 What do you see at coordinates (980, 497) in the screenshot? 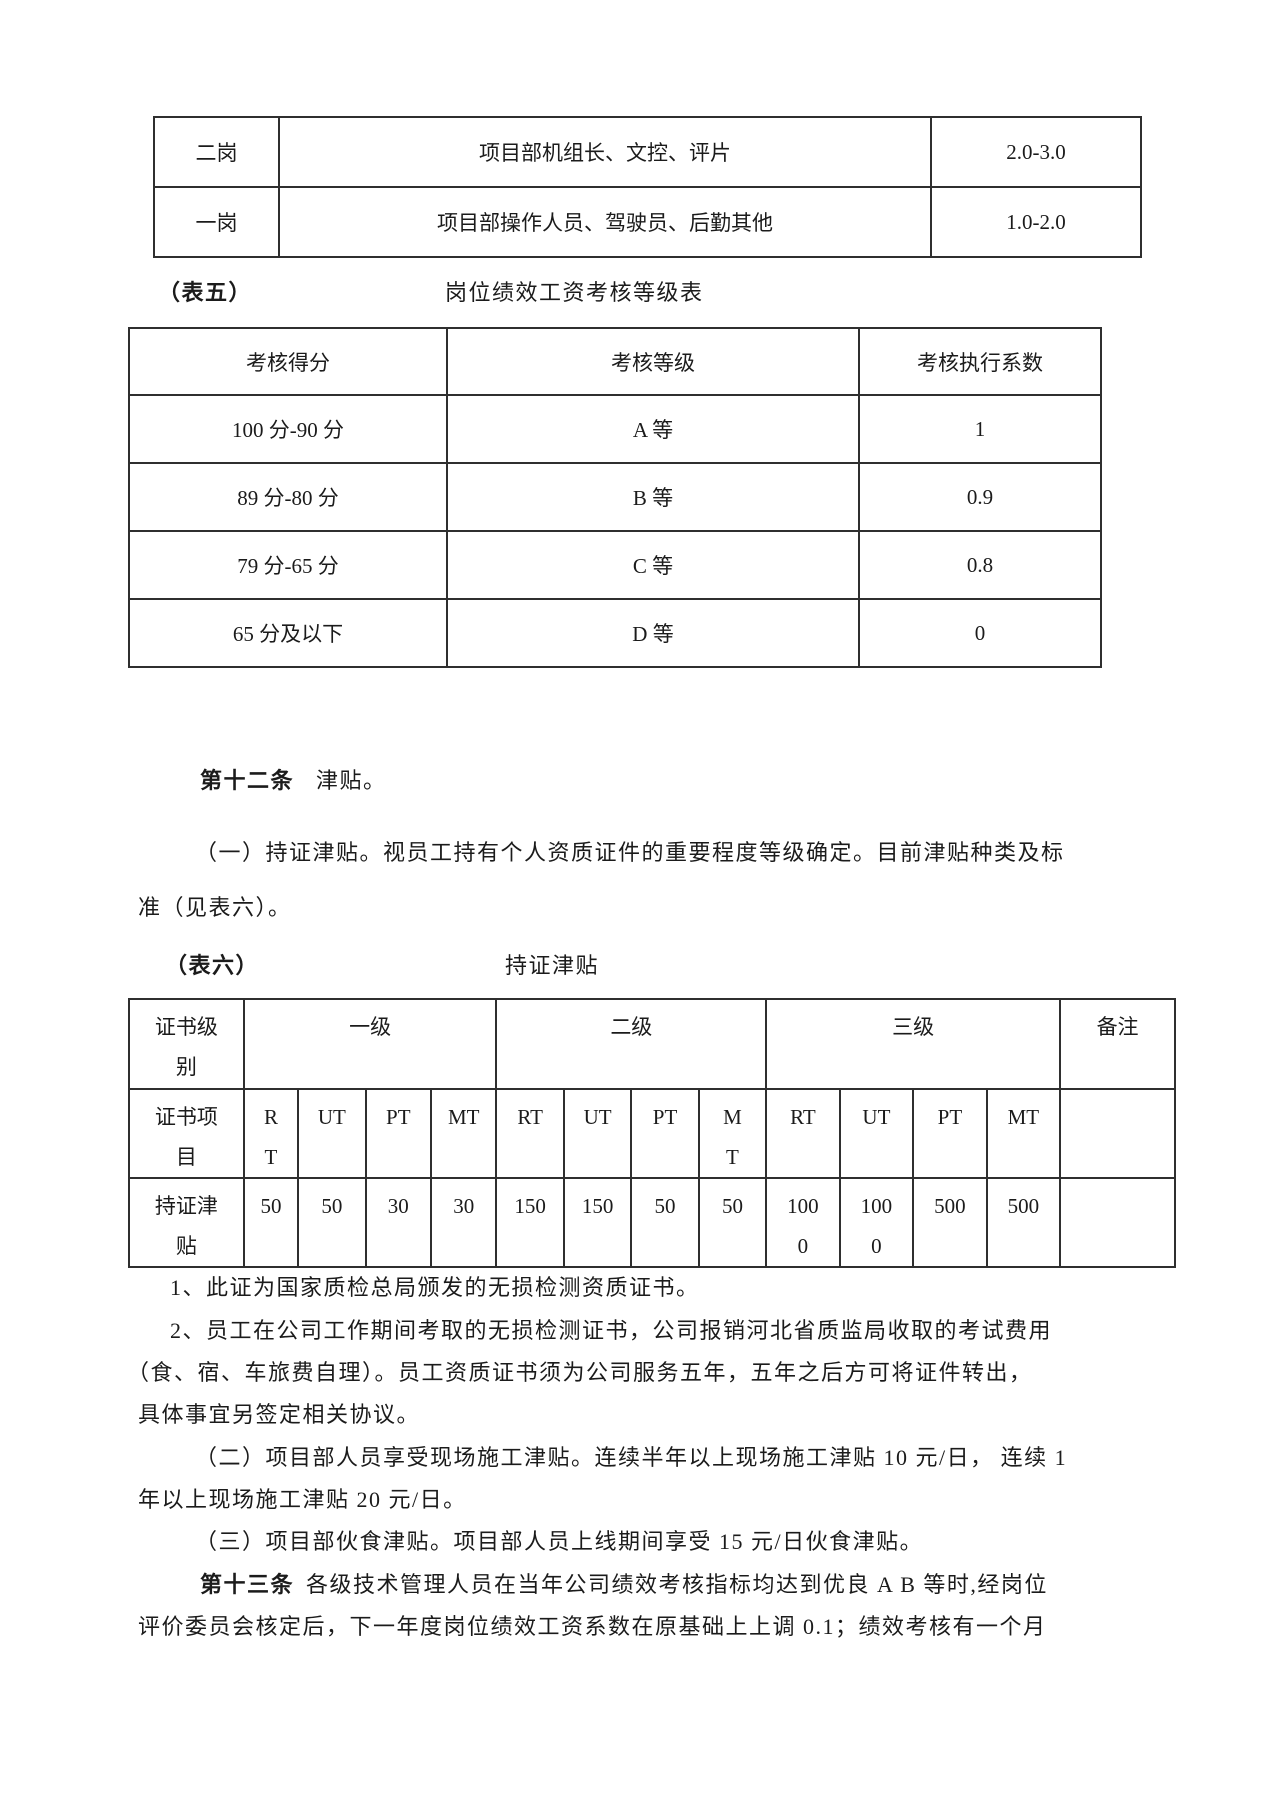
I see `coef-cell: 0.9` at bounding box center [980, 497].